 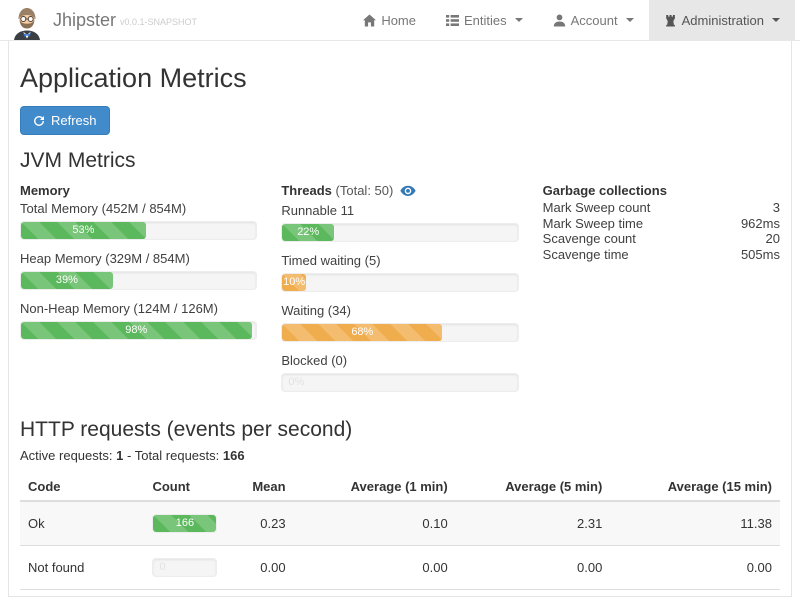 What do you see at coordinates (314, 360) in the screenshot?
I see `blocked-label: Blocked (0)` at bounding box center [314, 360].